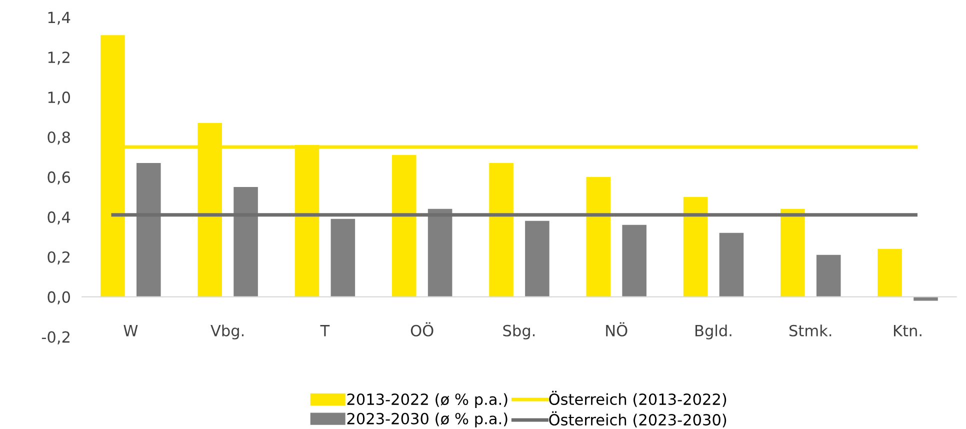 Image resolution: width=966 pixels, height=429 pixels. What do you see at coordinates (59, 58) in the screenshot?
I see `y-tick-label: 1,2` at bounding box center [59, 58].